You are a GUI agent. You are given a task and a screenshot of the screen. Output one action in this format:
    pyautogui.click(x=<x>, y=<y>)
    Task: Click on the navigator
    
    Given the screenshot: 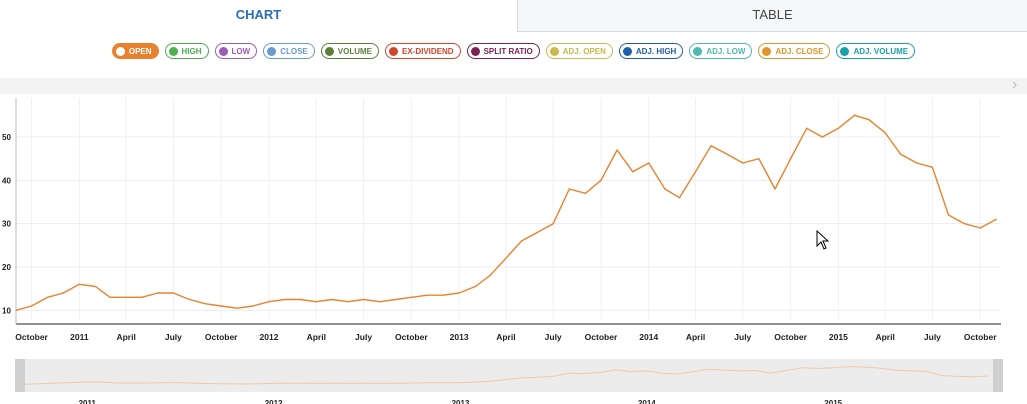 What is the action you would take?
    pyautogui.click(x=509, y=375)
    